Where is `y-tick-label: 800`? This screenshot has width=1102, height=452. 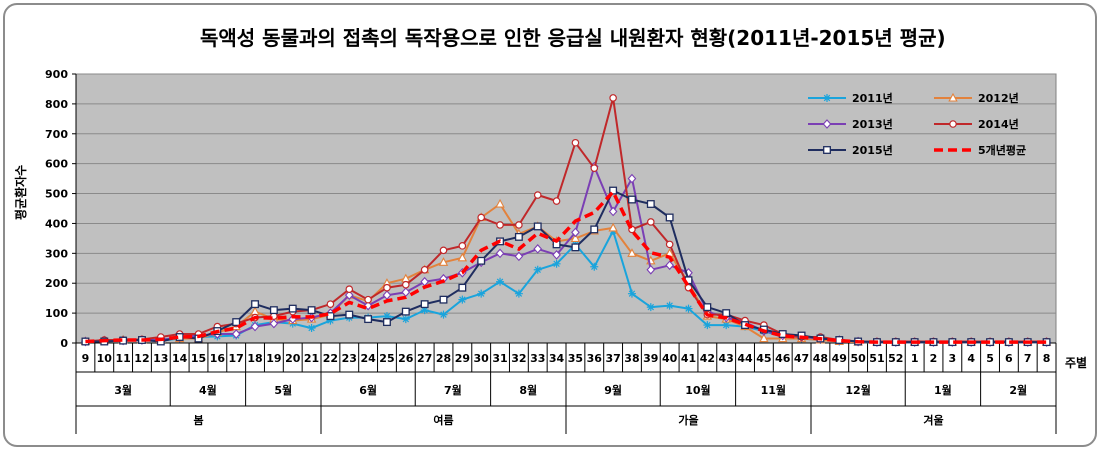 y-tick-label: 800 is located at coordinates (56, 104).